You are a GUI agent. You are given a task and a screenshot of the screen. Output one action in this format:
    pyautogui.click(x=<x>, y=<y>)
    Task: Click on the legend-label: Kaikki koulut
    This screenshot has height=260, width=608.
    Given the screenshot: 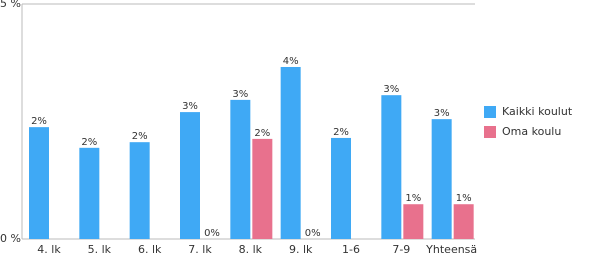 What is the action you would take?
    pyautogui.click(x=537, y=111)
    